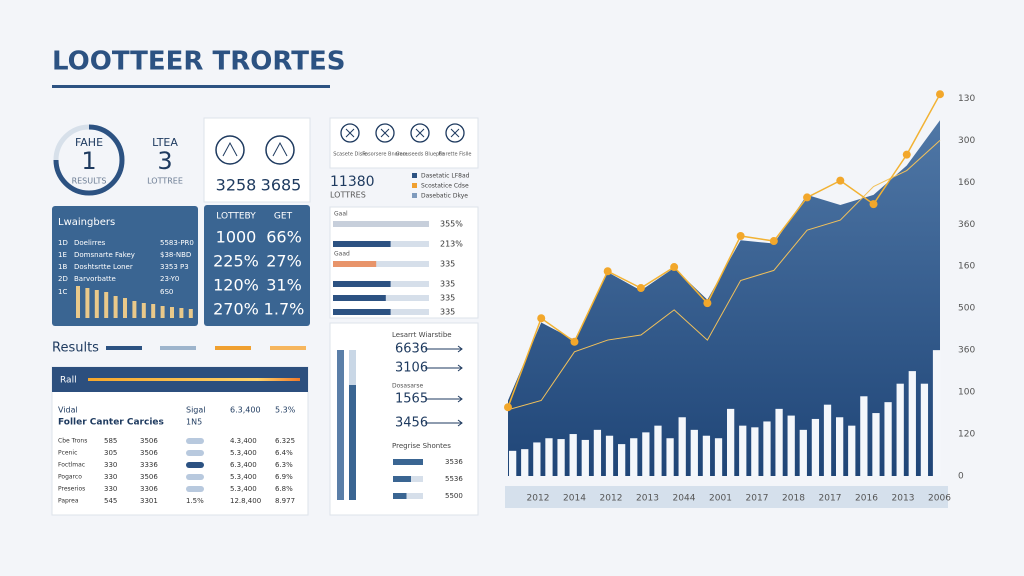 This screenshot has width=1024, height=576. I want to click on progress-value: 355%, so click(451, 224).